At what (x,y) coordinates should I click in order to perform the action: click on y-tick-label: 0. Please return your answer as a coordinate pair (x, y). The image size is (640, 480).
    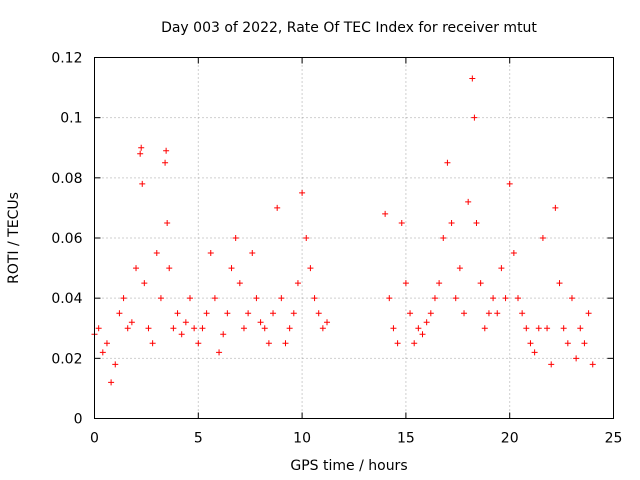
    Looking at the image, I should click on (78, 420).